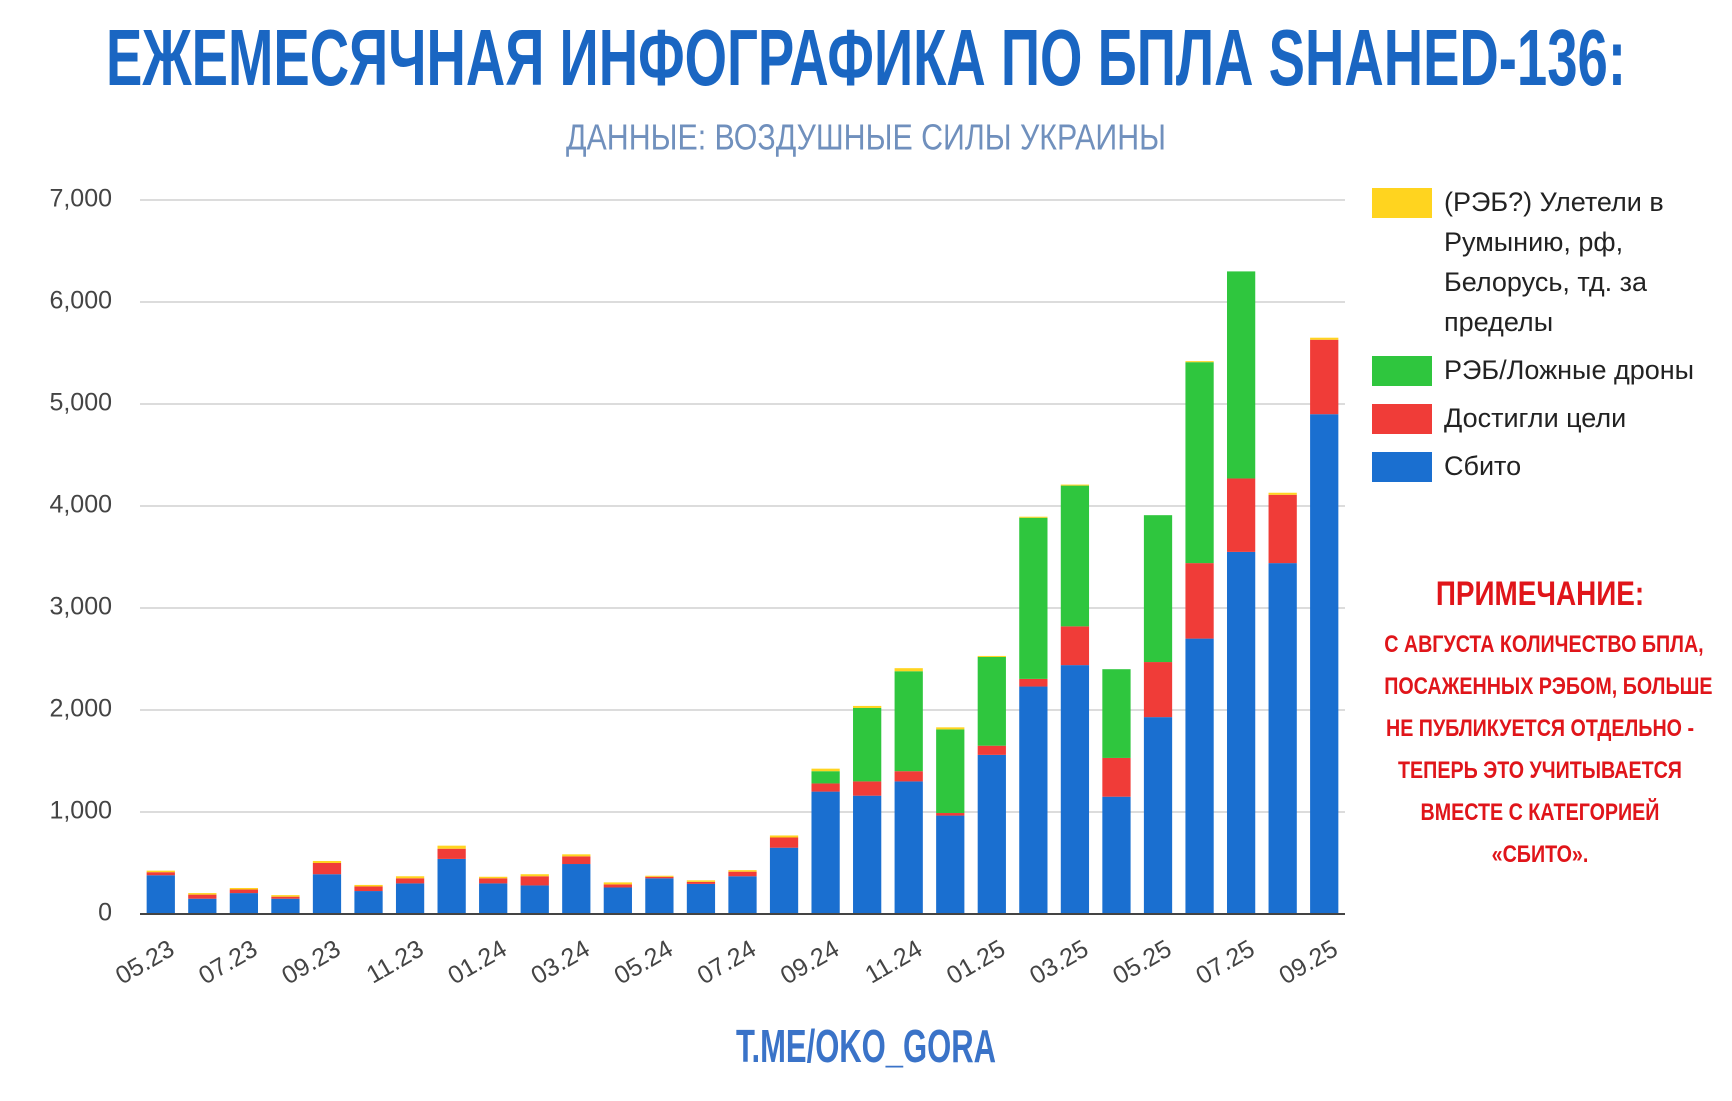 Image resolution: width=1732 pixels, height=1101 pixels. Describe the element at coordinates (80, 811) in the screenshot. I see `y-tick-label: 1,000` at that location.